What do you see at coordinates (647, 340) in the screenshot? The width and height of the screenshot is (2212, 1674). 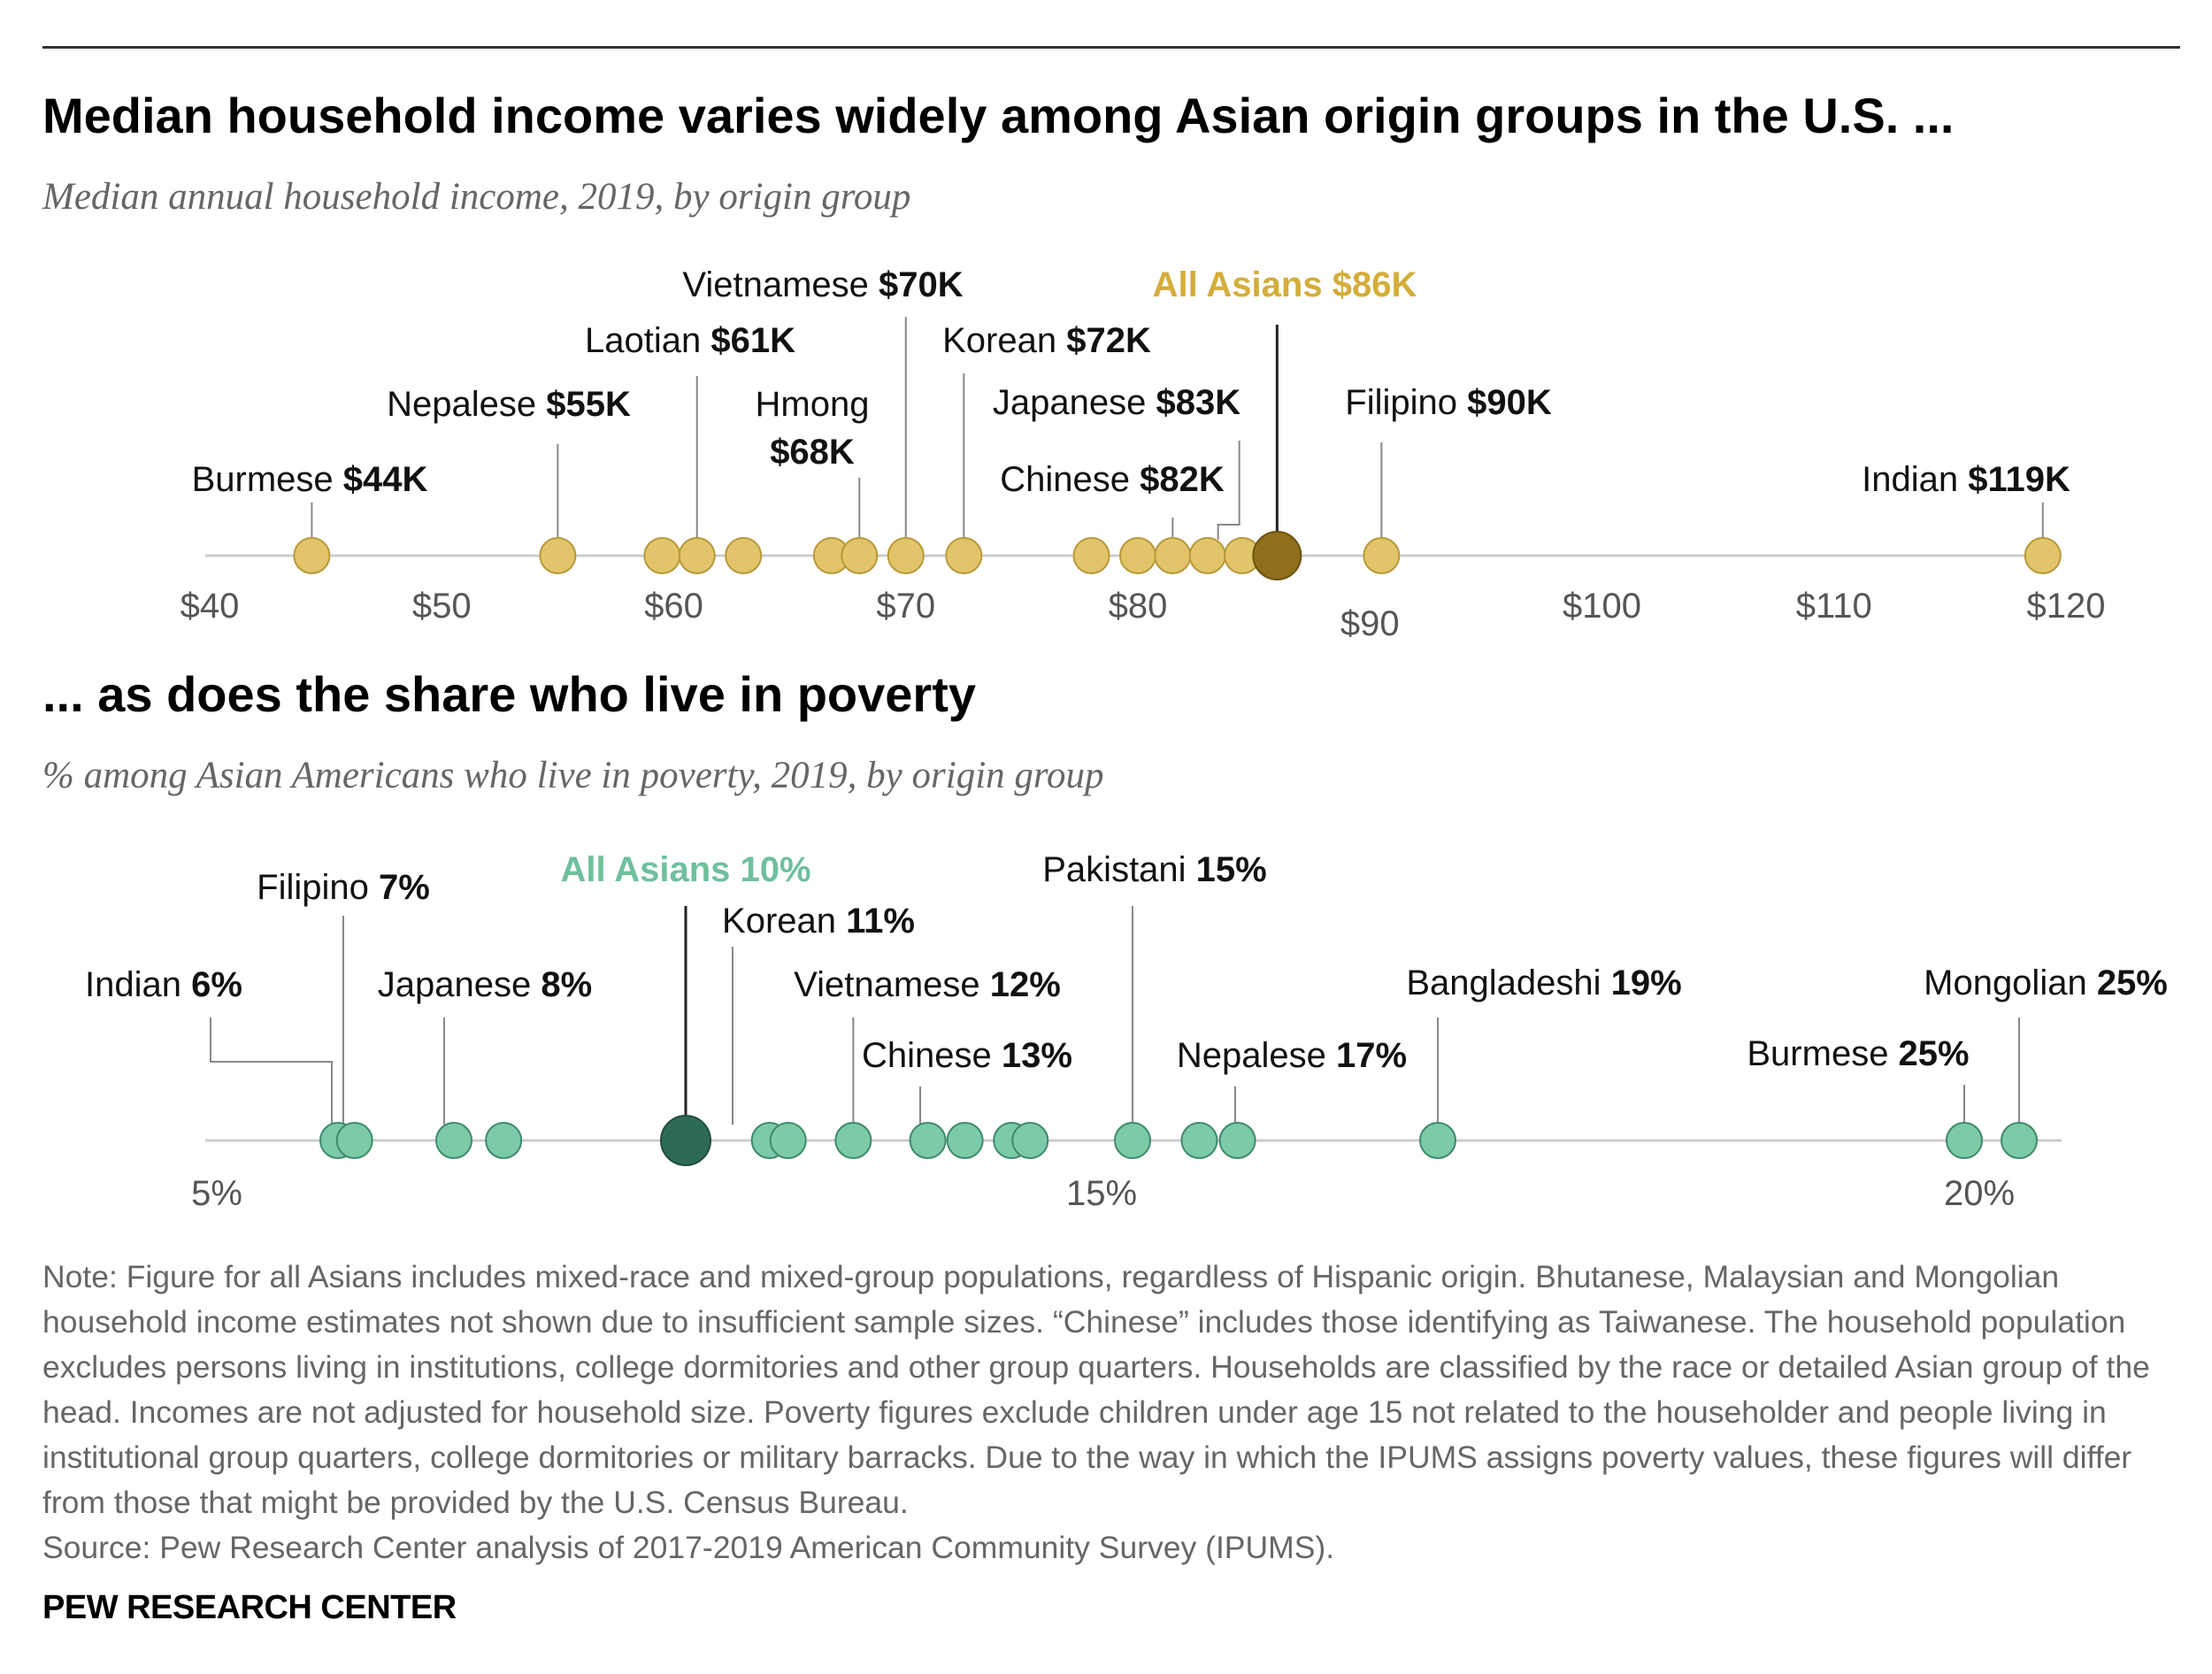 I see `label-name: Laotian` at bounding box center [647, 340].